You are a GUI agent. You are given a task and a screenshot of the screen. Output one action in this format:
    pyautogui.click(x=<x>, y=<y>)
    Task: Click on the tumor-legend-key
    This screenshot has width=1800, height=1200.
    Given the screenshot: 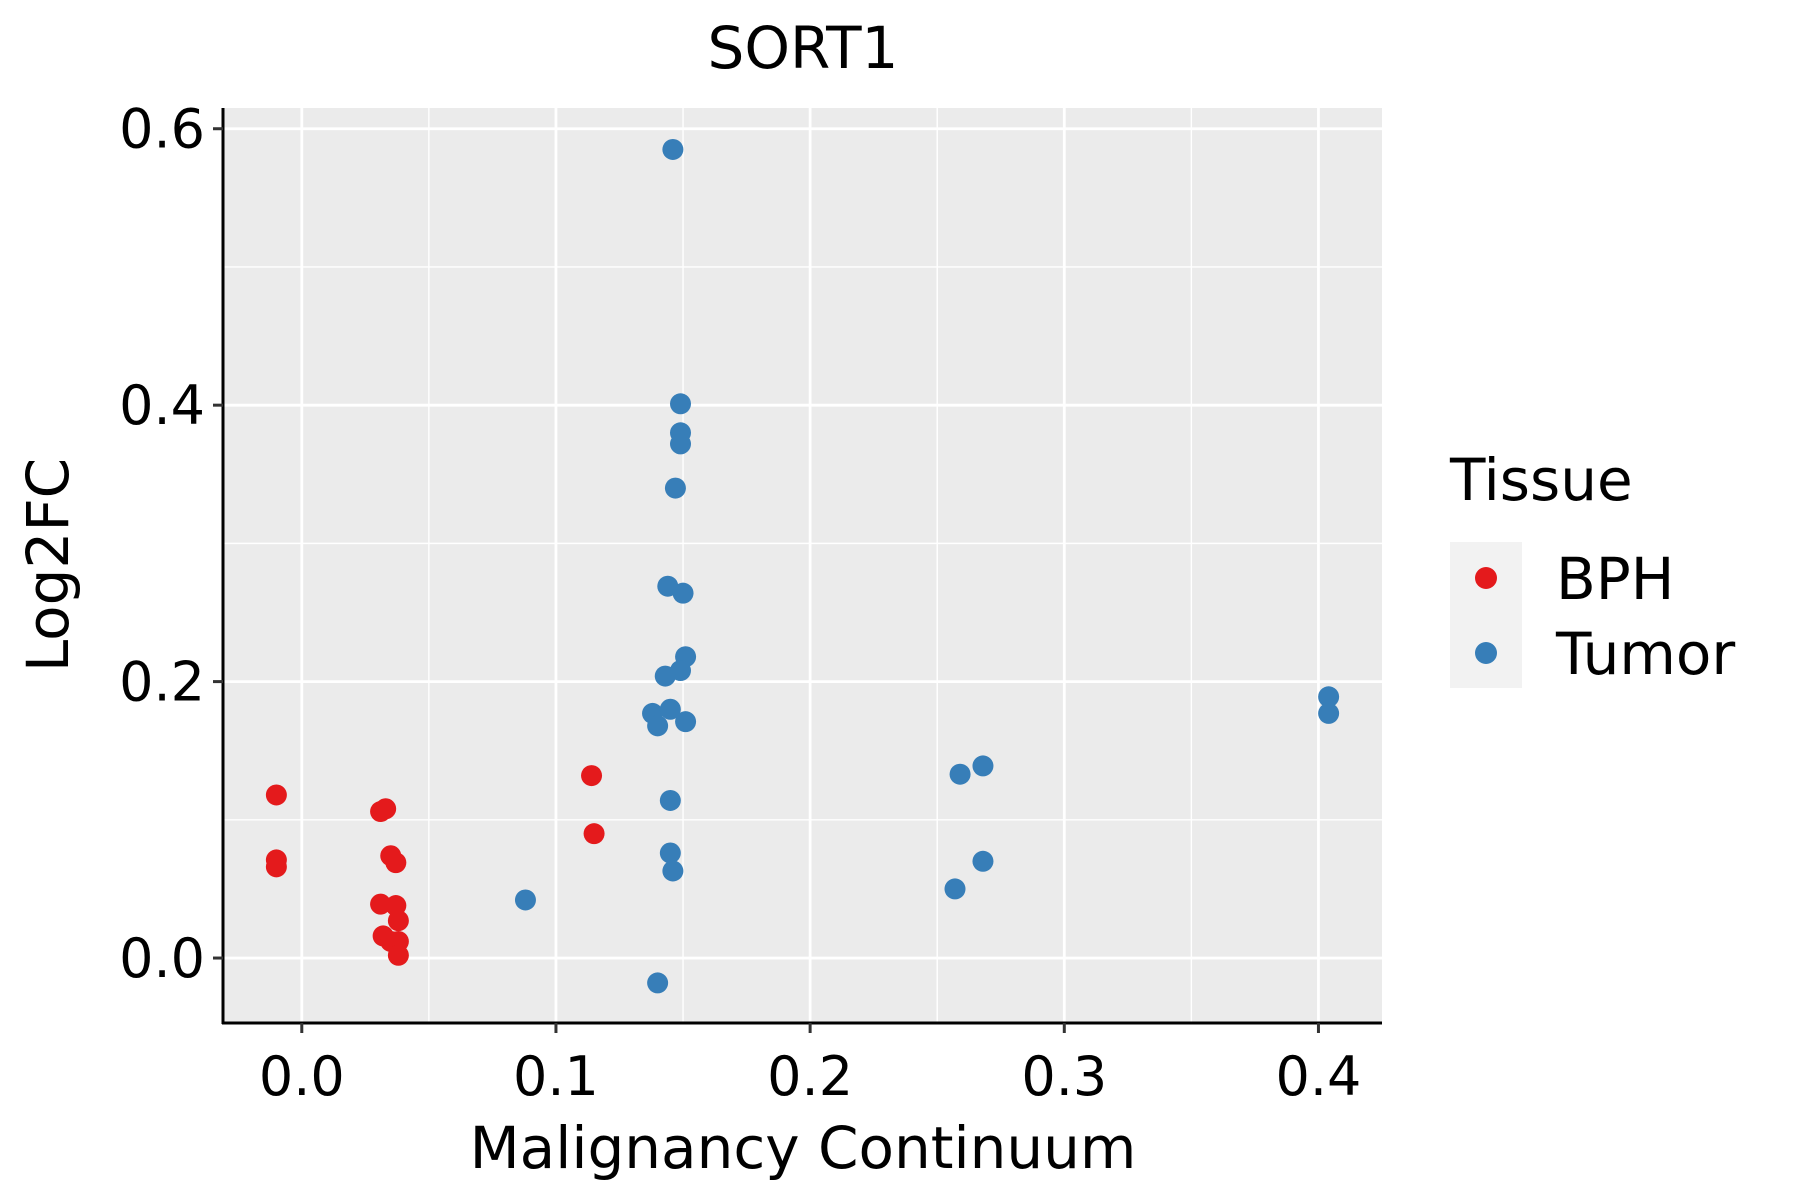 What is the action you would take?
    pyautogui.click(x=1486, y=653)
    